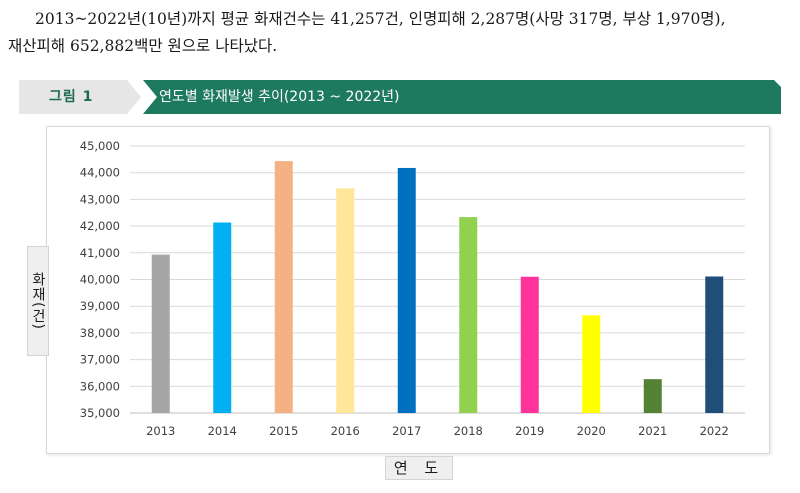  Describe the element at coordinates (283, 431) in the screenshot. I see `x-tick-label: 2015` at that location.